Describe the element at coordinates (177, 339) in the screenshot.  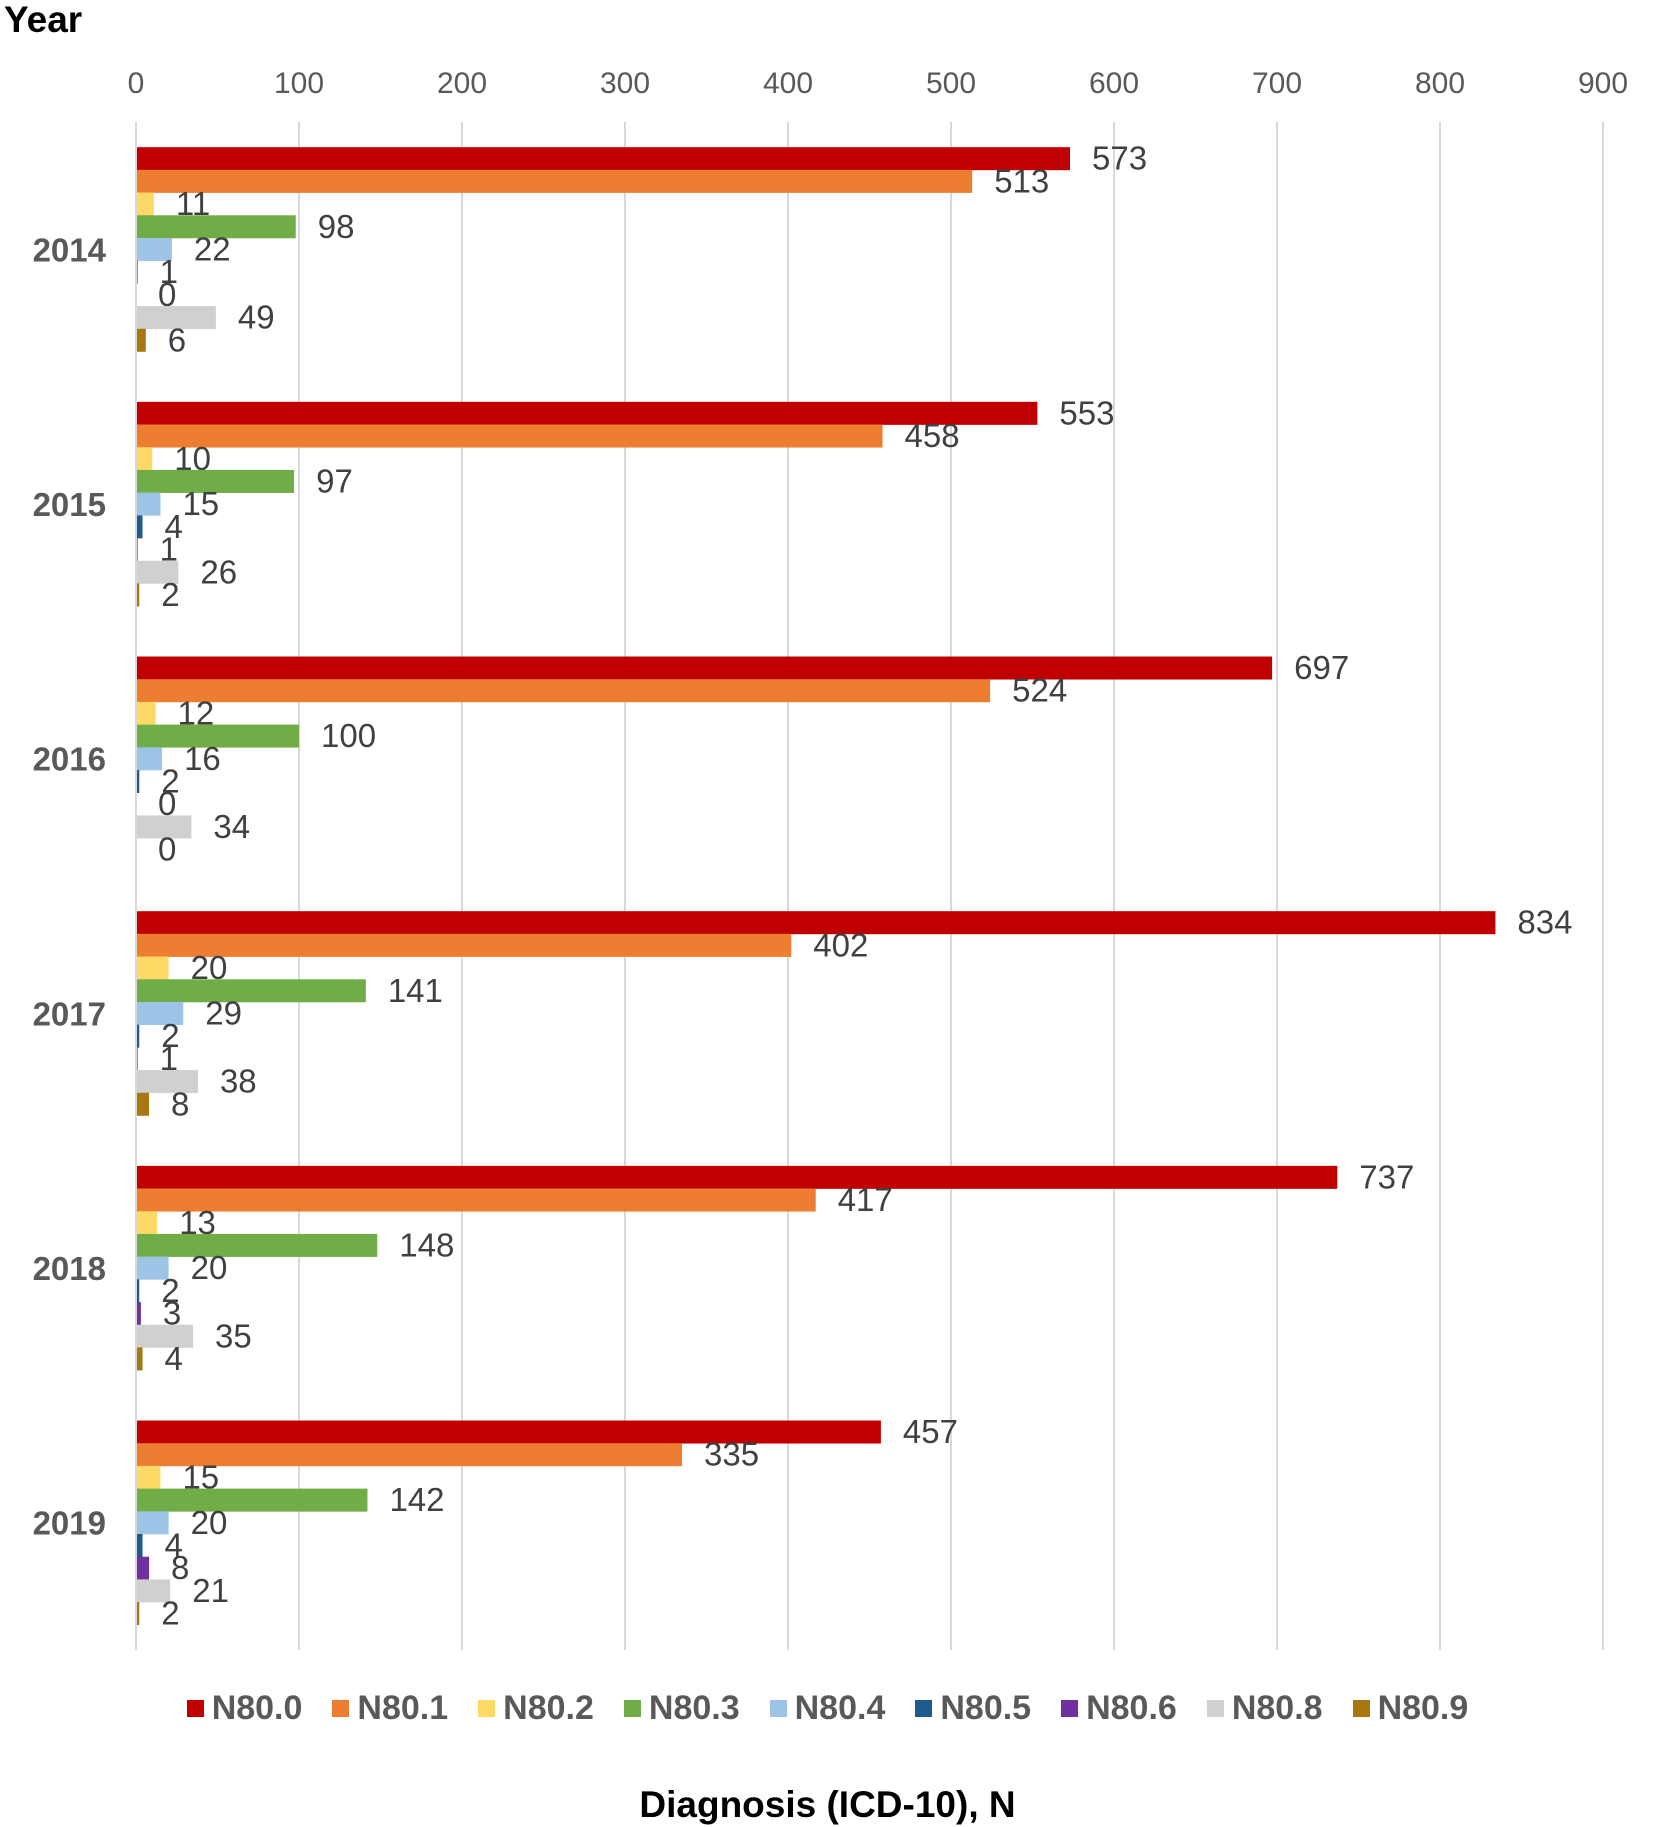
I see `data-label: 6` at that location.